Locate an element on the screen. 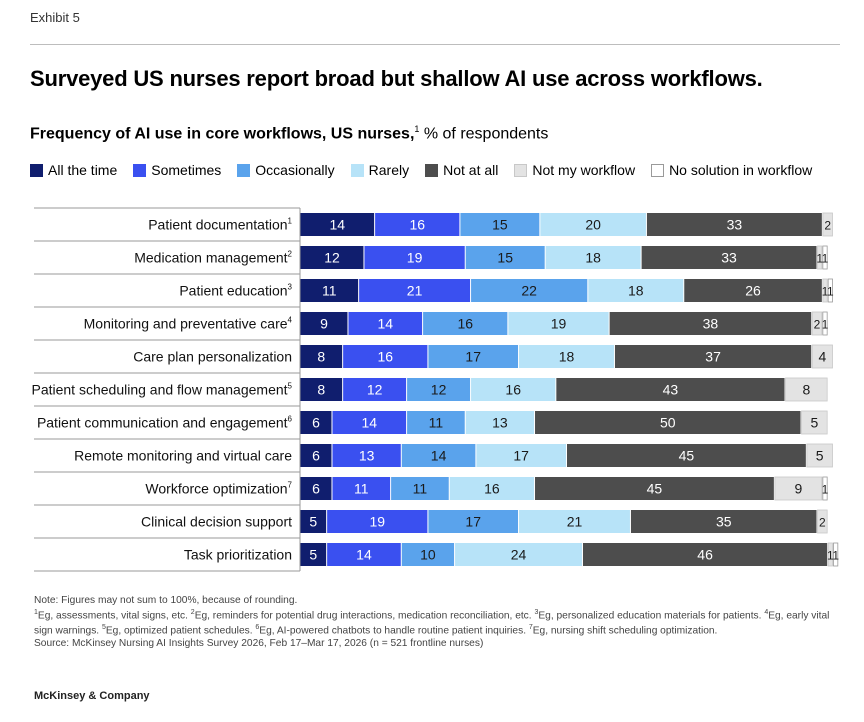  data-label: 4 is located at coordinates (822, 357).